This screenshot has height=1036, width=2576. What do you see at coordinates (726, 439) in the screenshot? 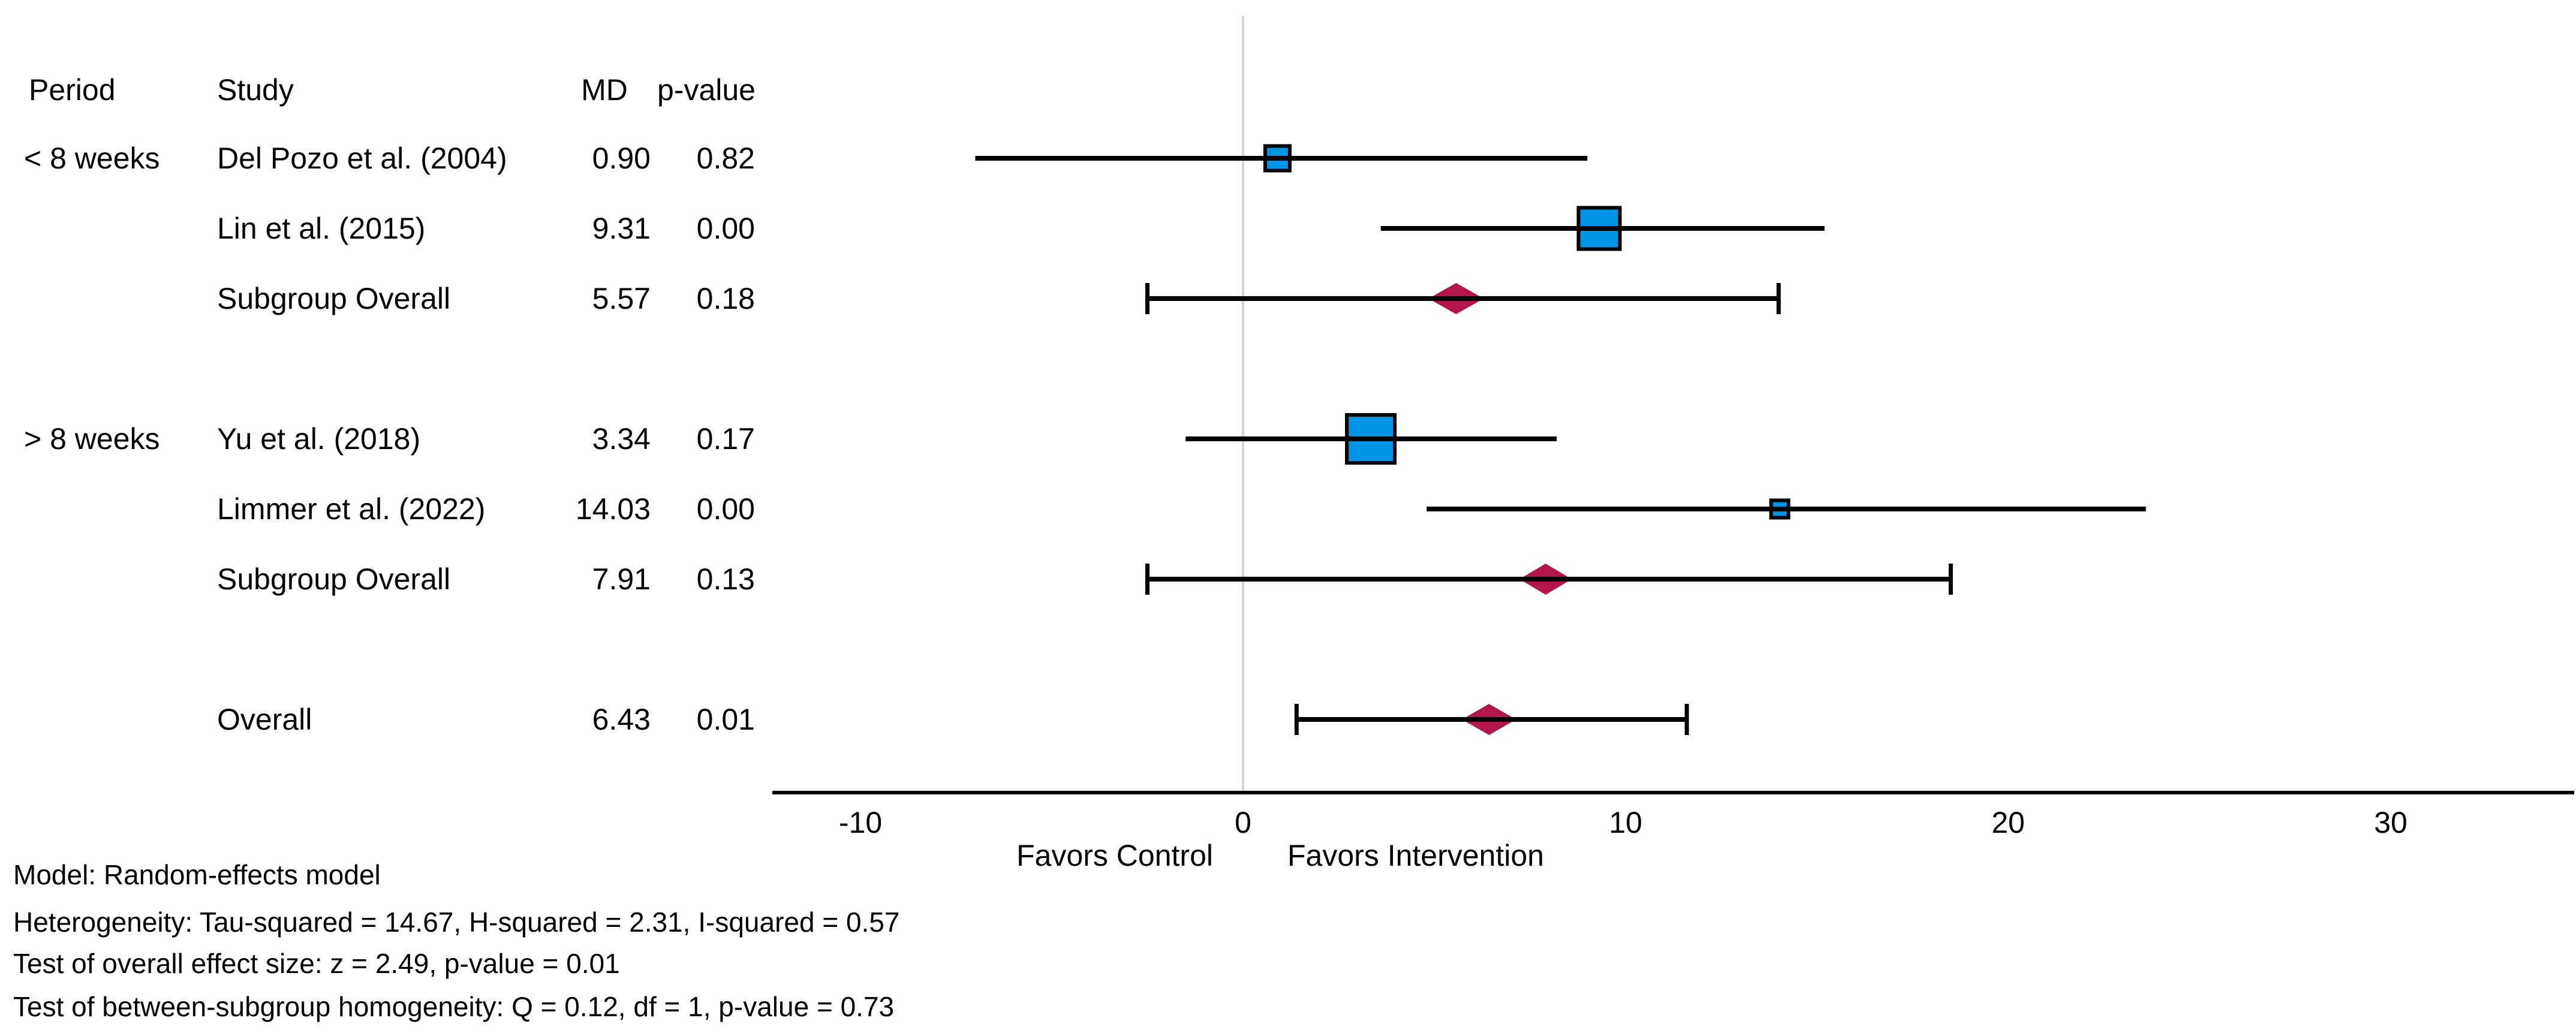
I see `row-p-value: 0.17` at bounding box center [726, 439].